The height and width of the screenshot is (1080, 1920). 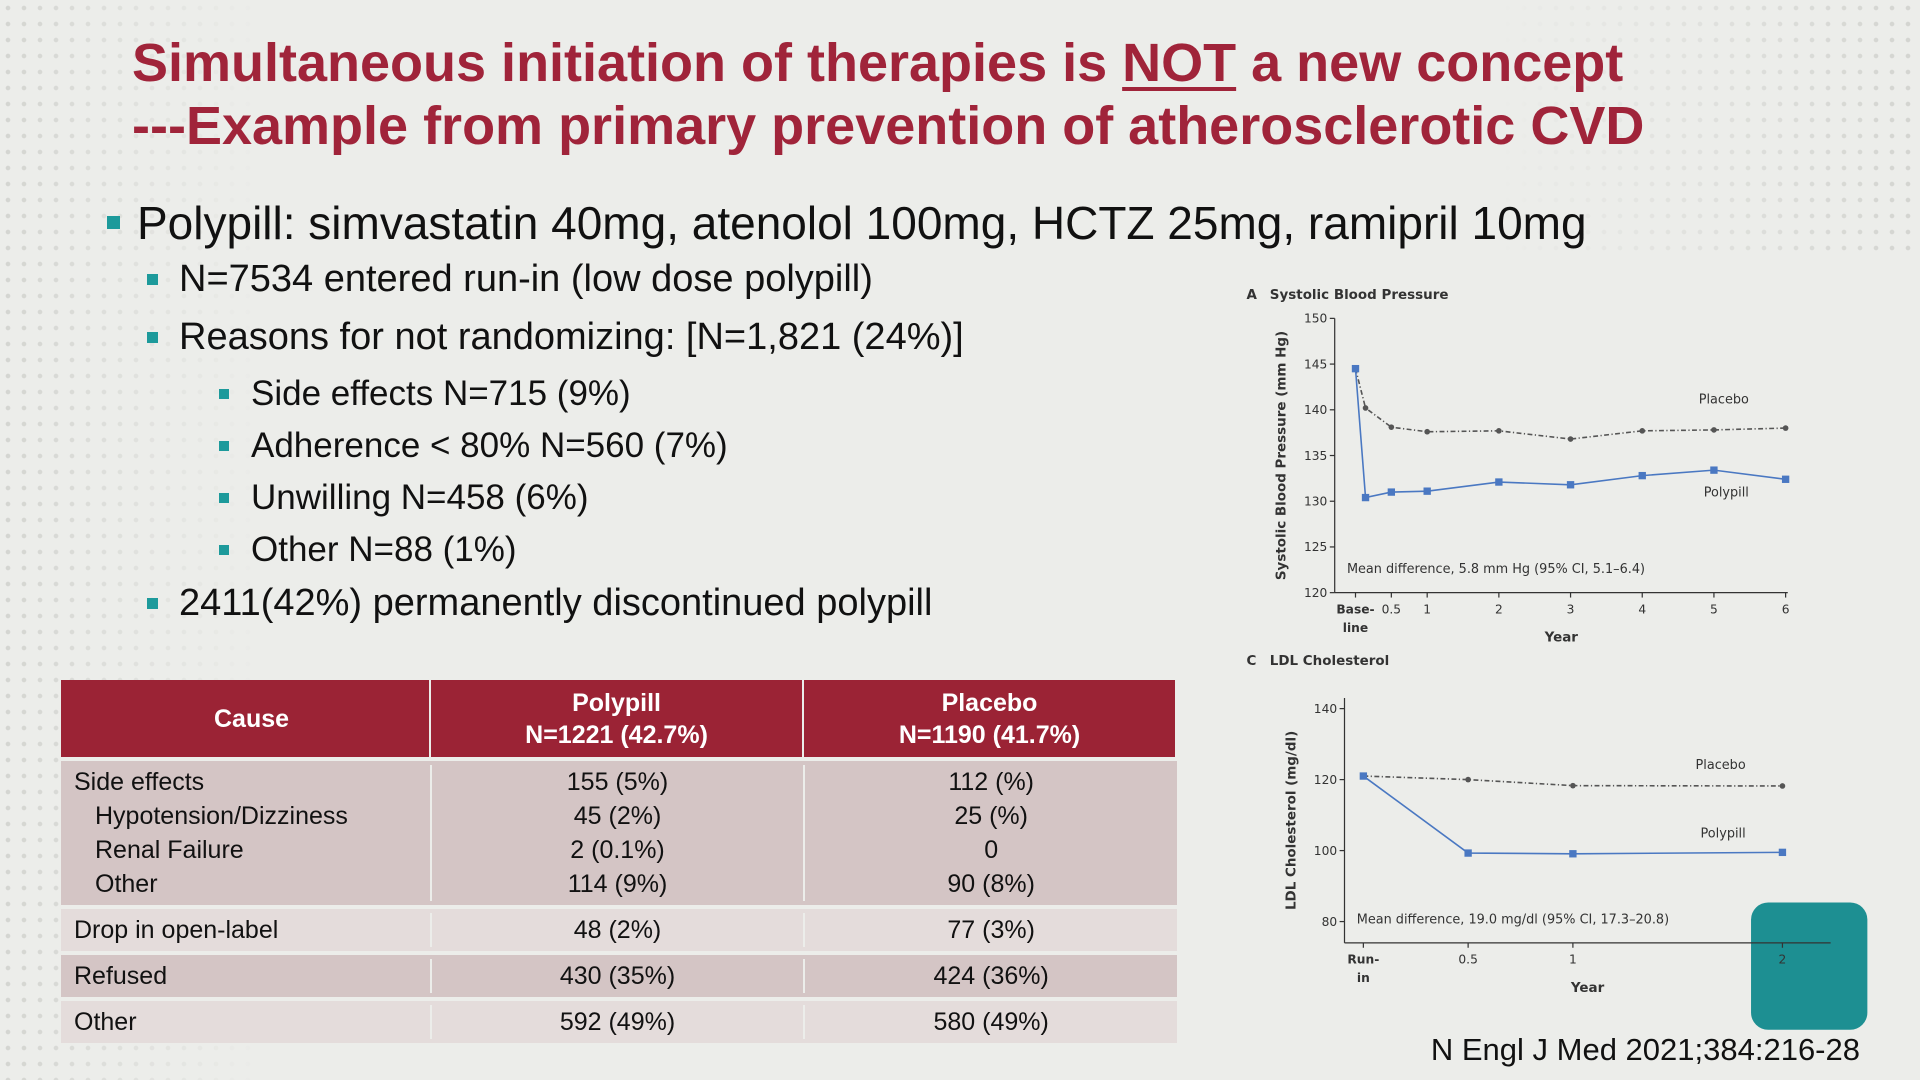 I want to click on table-cell: 48 (2%), so click(x=619, y=930).